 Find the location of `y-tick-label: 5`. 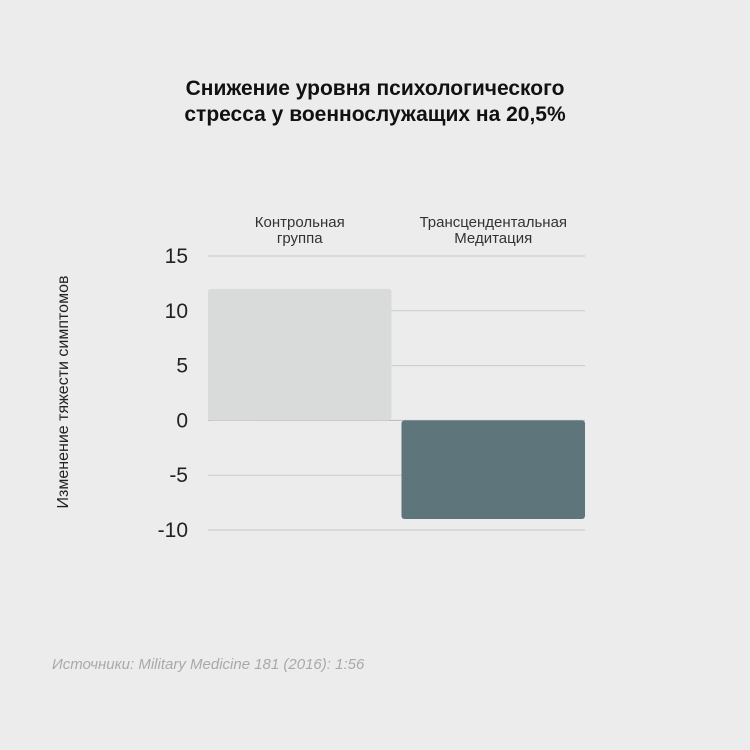

y-tick-label: 5 is located at coordinates (182, 366).